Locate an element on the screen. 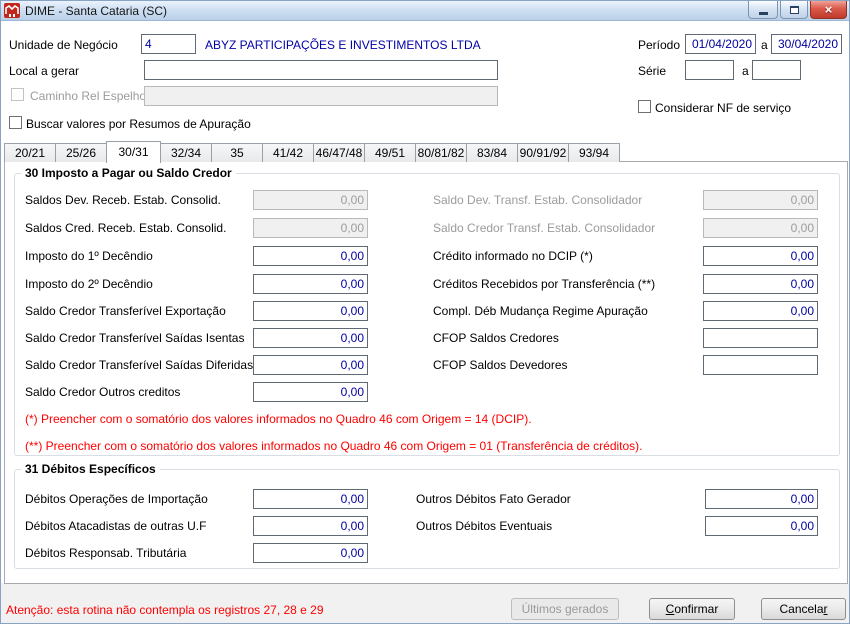 This screenshot has height=624, width=850. unidade-negocio-label: Unidade de Negócio is located at coordinates (63, 45).